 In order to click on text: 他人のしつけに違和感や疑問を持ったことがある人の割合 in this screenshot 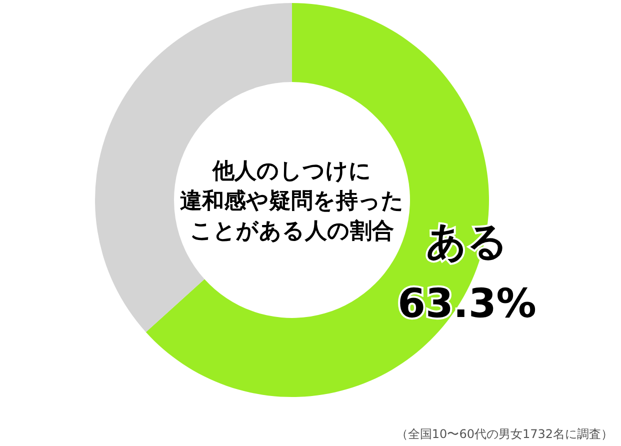, I will do `click(292, 201)`.